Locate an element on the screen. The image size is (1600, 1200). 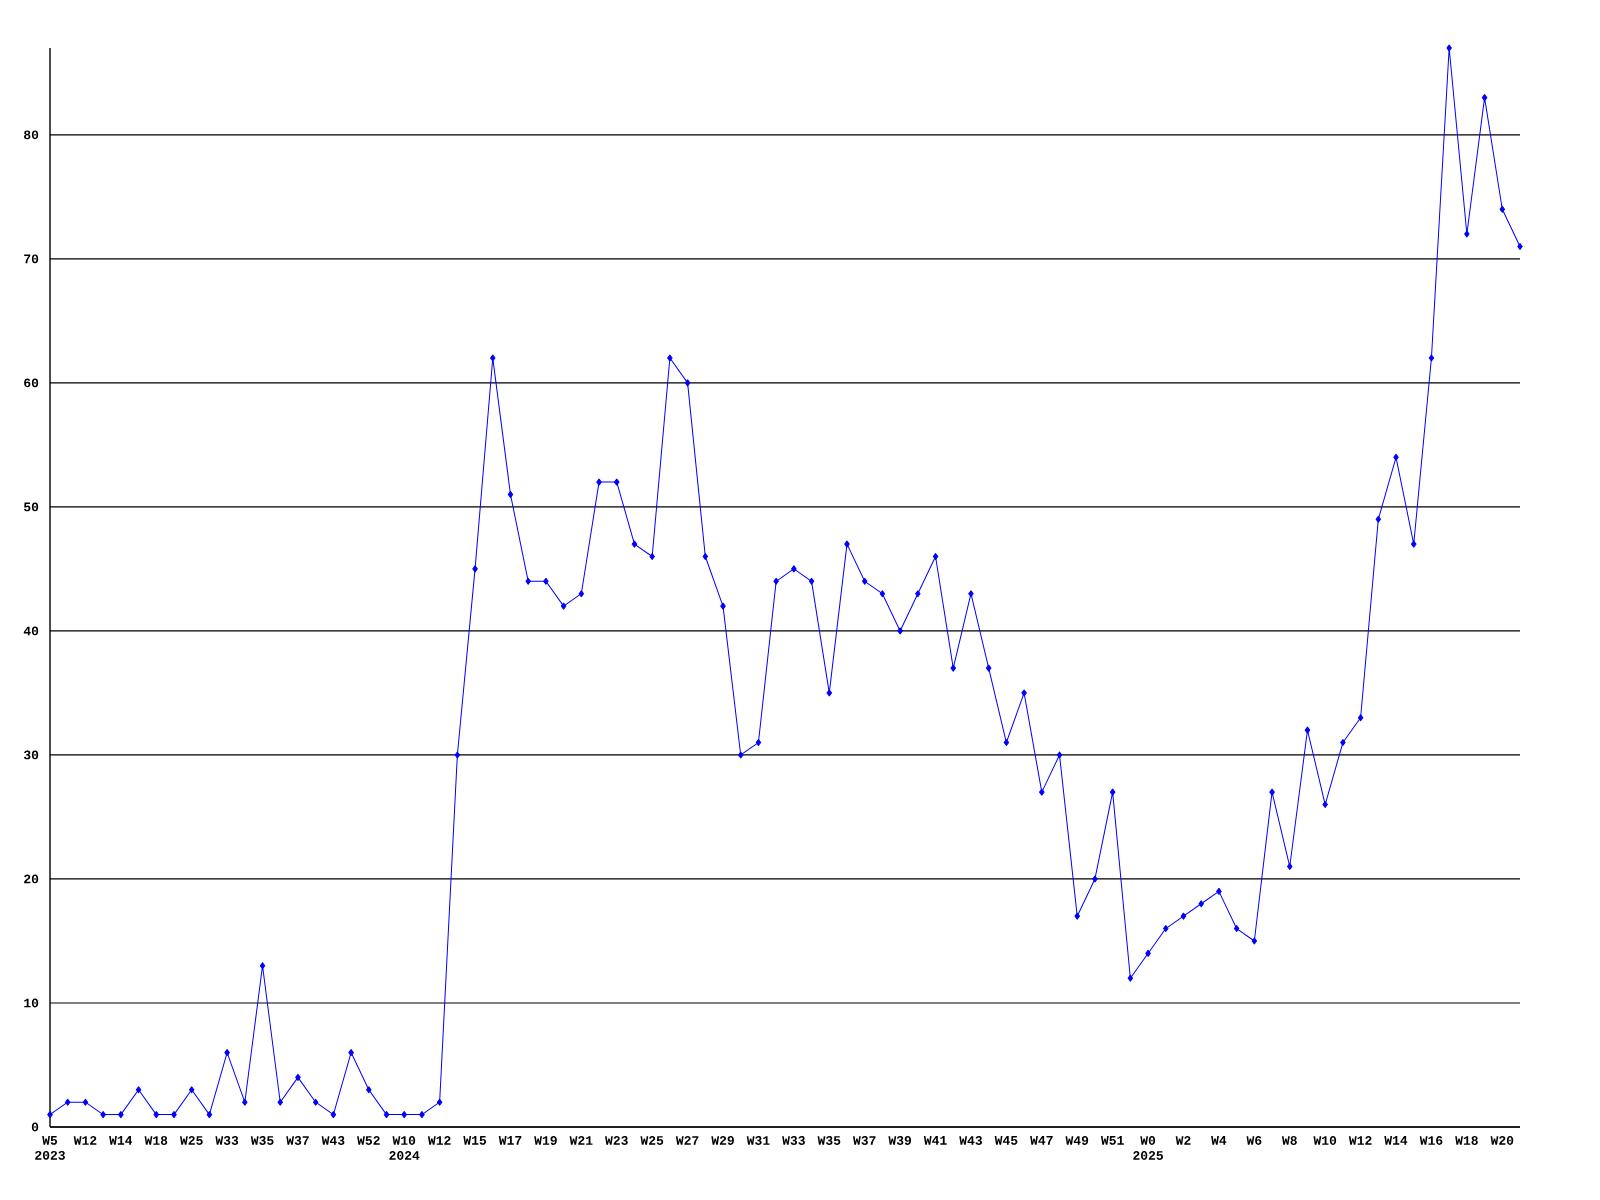
x-tick-label: W0 2025 is located at coordinates (1148, 1148).